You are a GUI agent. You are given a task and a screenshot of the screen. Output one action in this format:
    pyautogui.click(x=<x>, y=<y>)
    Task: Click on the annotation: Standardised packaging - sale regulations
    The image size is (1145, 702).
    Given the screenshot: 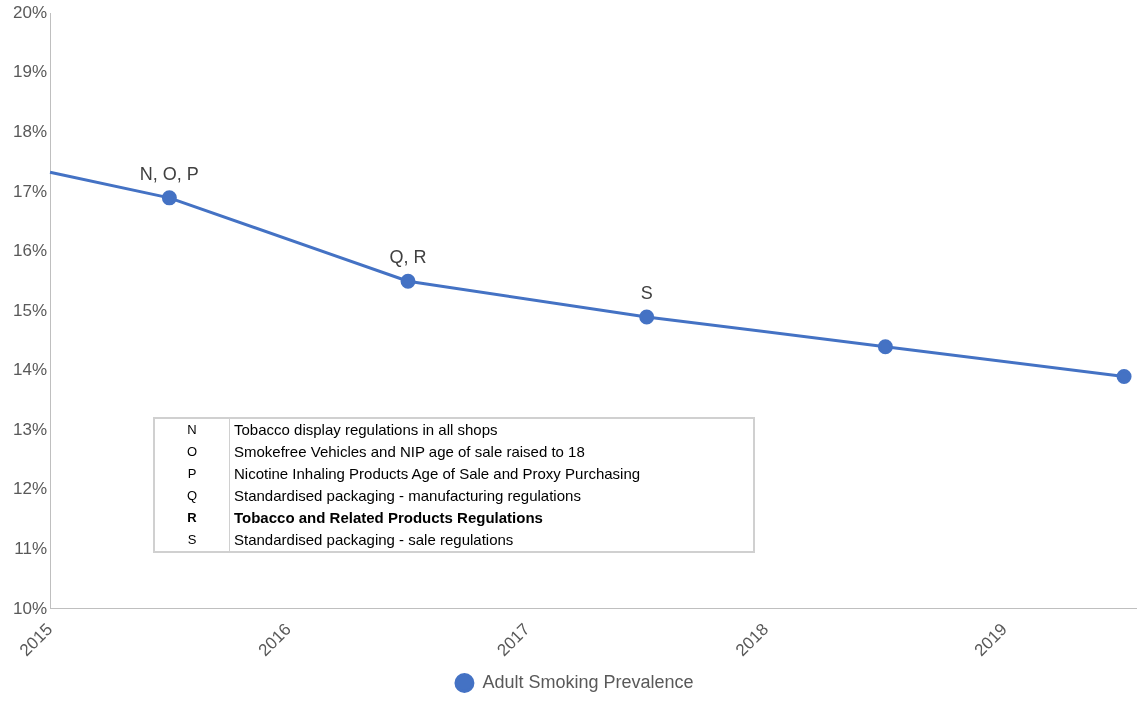 What is the action you would take?
    pyautogui.click(x=374, y=540)
    